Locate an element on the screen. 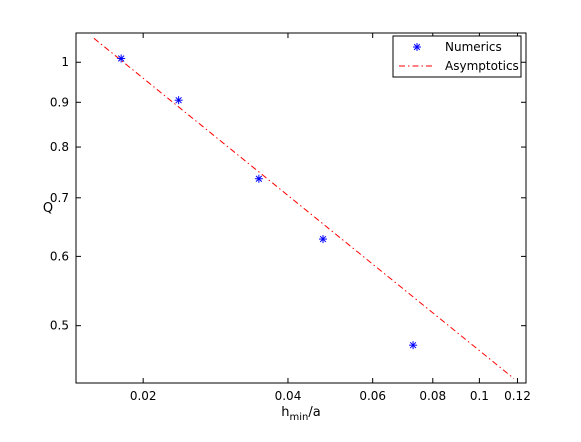 The height and width of the screenshot is (442, 581). y-tick-label: 0.6 is located at coordinates (59, 256).